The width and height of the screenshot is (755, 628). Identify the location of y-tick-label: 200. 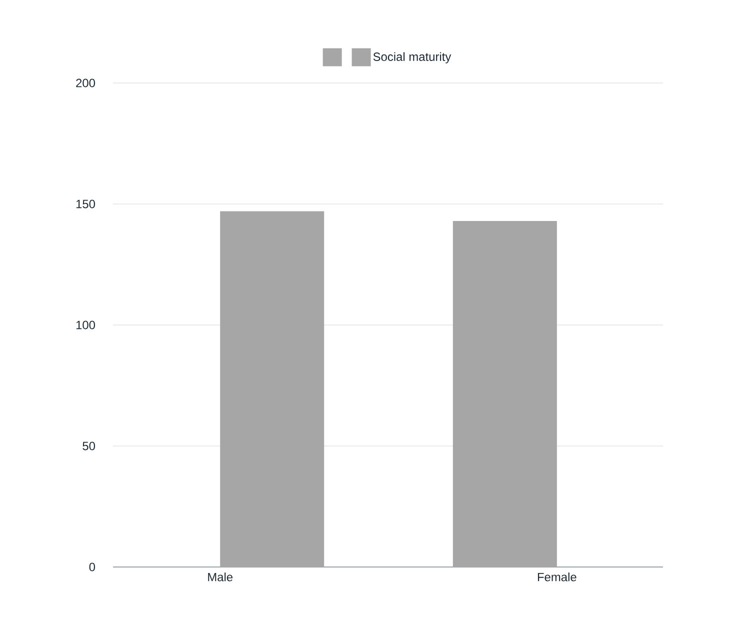
(86, 83).